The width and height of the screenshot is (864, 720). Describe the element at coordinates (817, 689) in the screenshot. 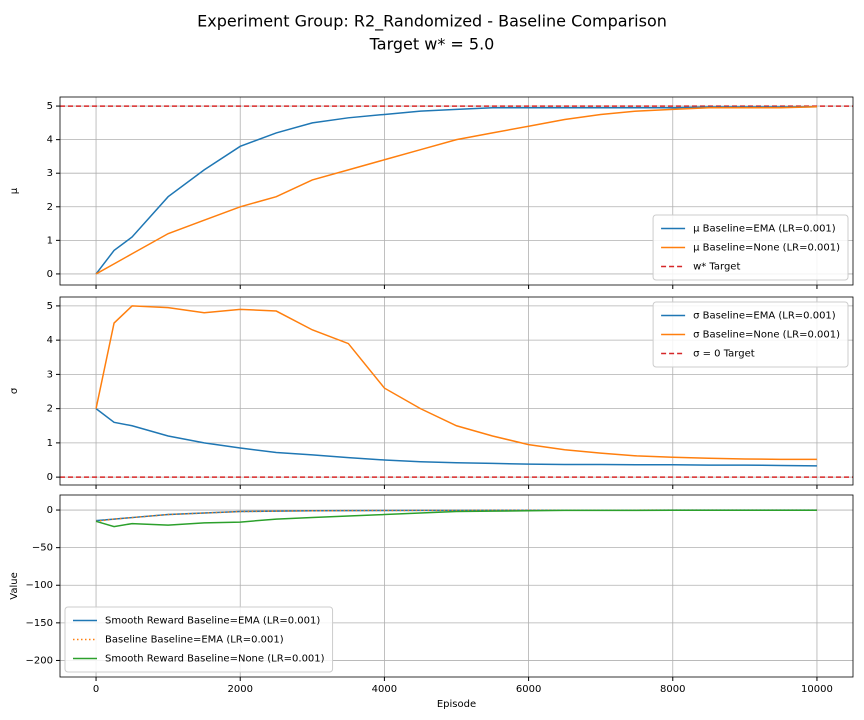

I see `x-tick-label: 10000` at that location.